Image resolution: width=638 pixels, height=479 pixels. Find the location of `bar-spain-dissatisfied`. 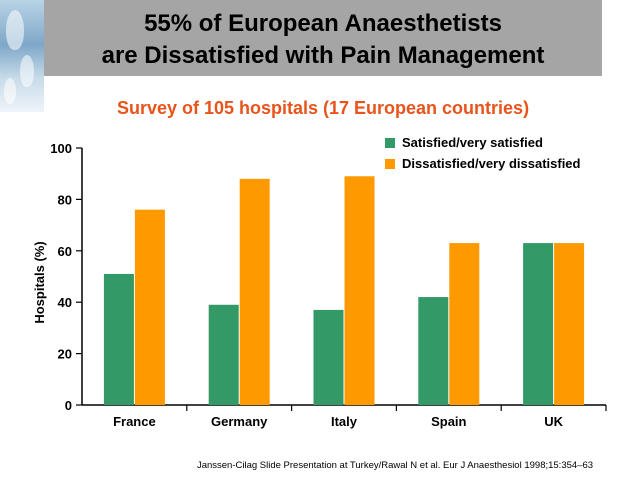

bar-spain-dissatisfied is located at coordinates (464, 324).